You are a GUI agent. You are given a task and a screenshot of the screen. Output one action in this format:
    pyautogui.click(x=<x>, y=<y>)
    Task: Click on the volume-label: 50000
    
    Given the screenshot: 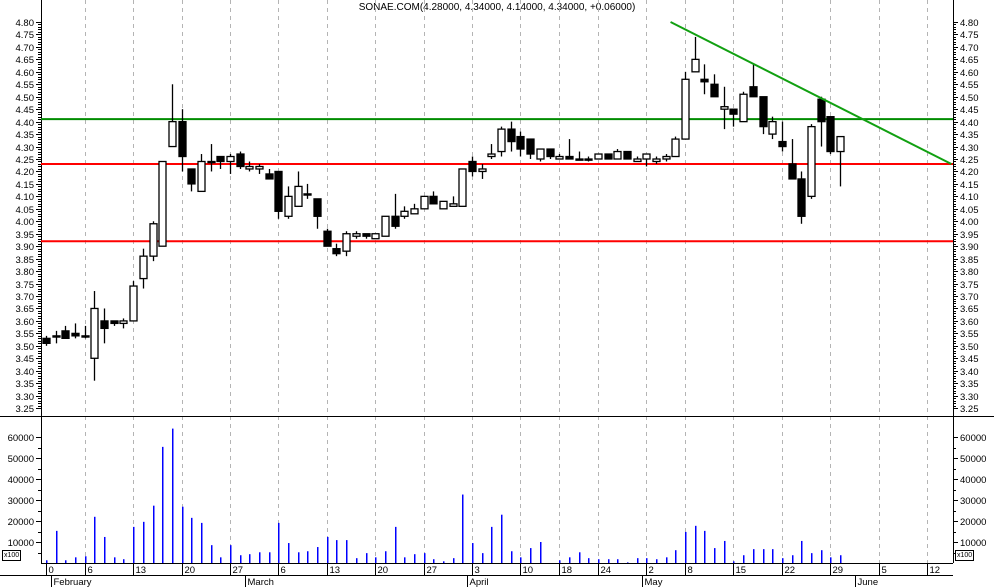 What is the action you would take?
    pyautogui.click(x=973, y=459)
    